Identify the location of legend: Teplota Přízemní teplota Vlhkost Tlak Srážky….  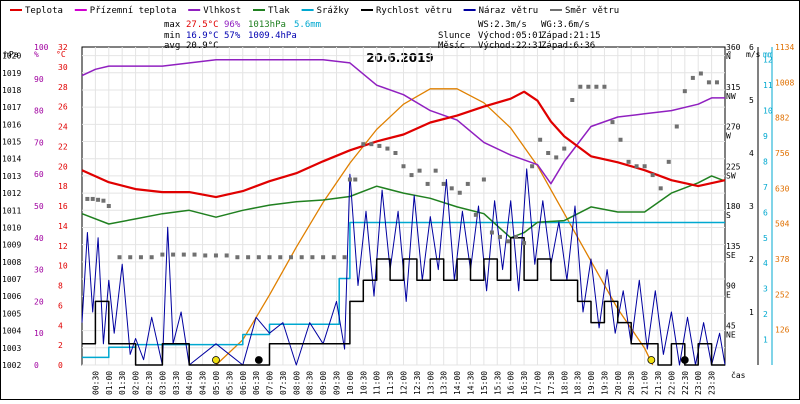
(314, 11).